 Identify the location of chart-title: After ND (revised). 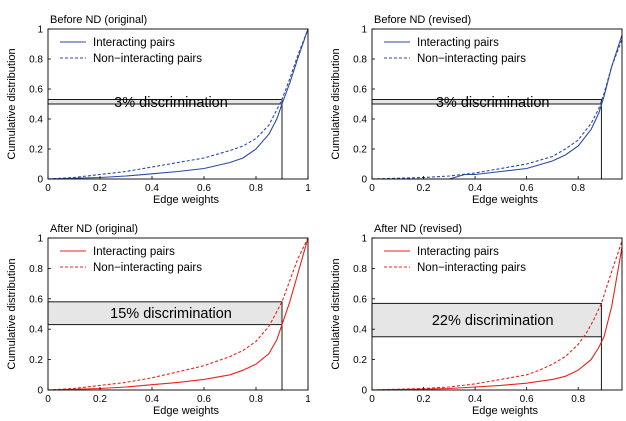
(418, 229).